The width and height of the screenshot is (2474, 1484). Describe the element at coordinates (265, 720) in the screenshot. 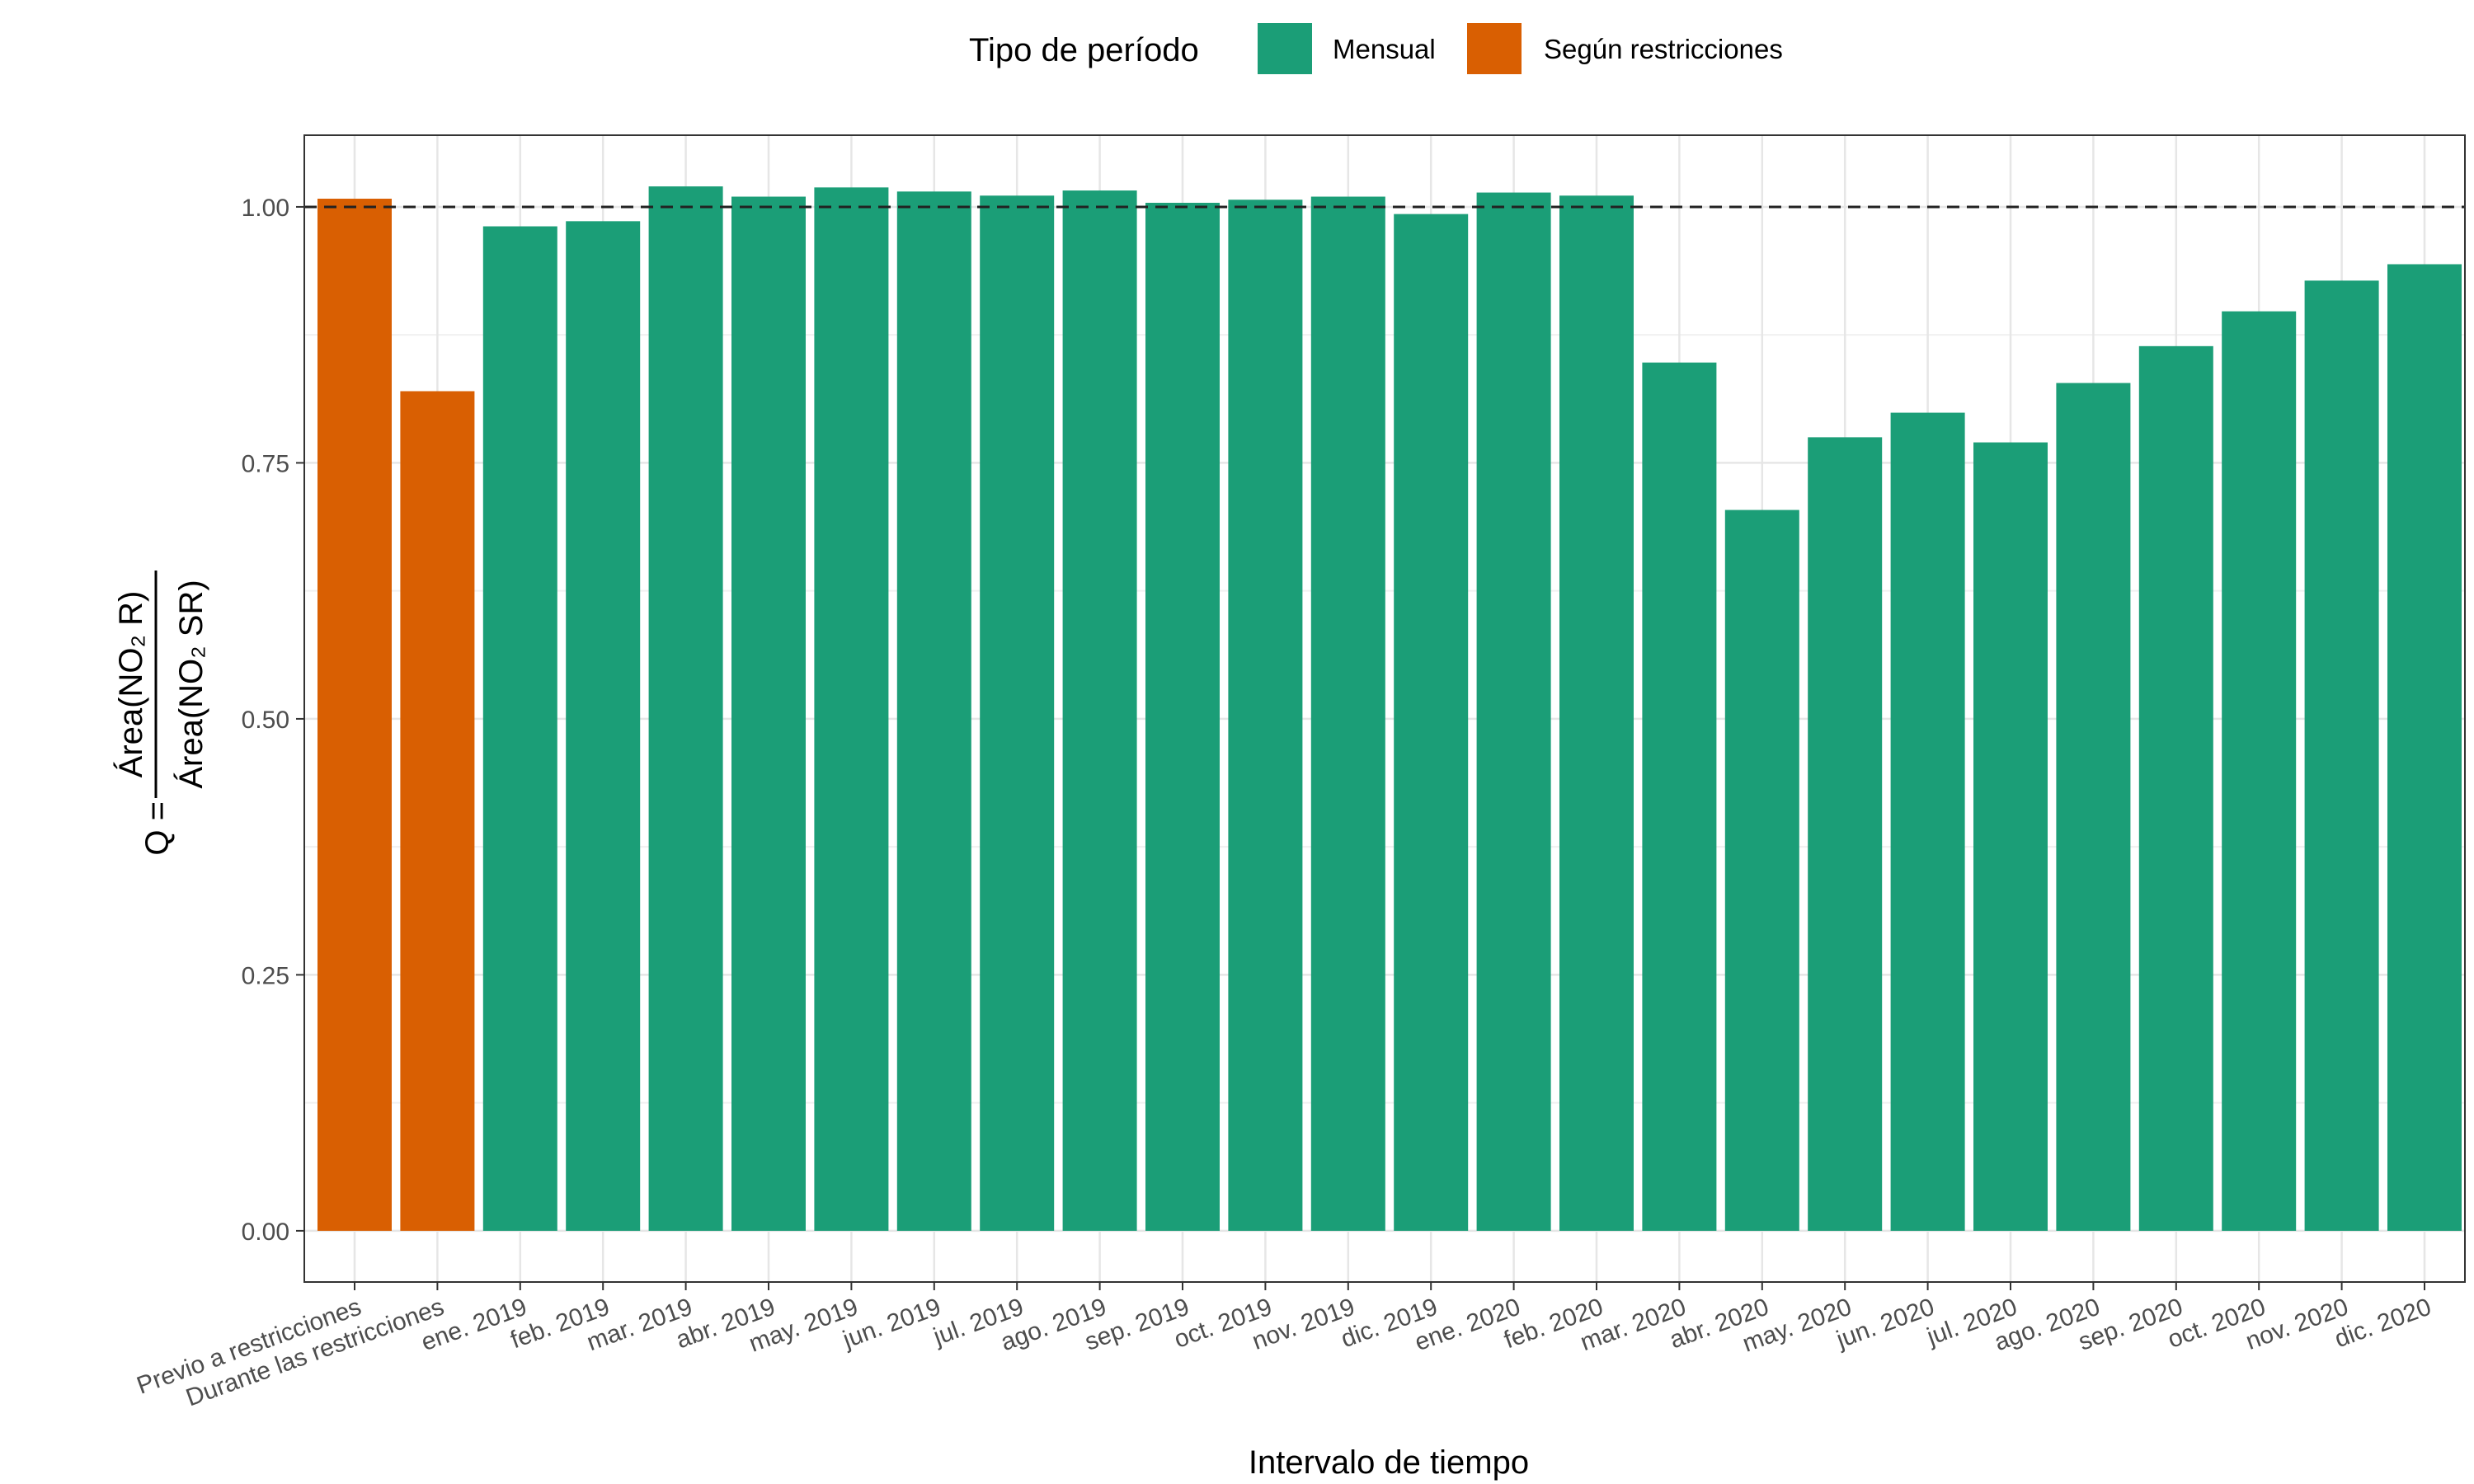

I see `y-tick-label: 0.50` at that location.